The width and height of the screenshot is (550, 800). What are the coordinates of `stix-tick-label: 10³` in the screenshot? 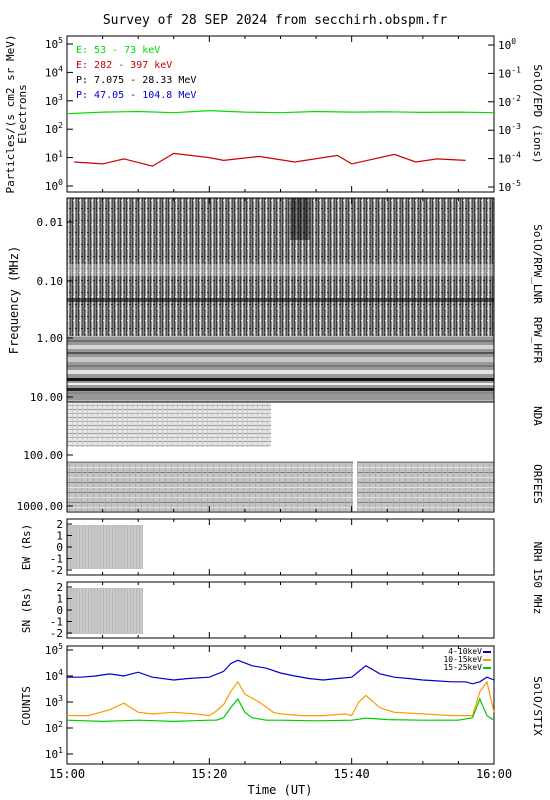 It's located at (54, 701).